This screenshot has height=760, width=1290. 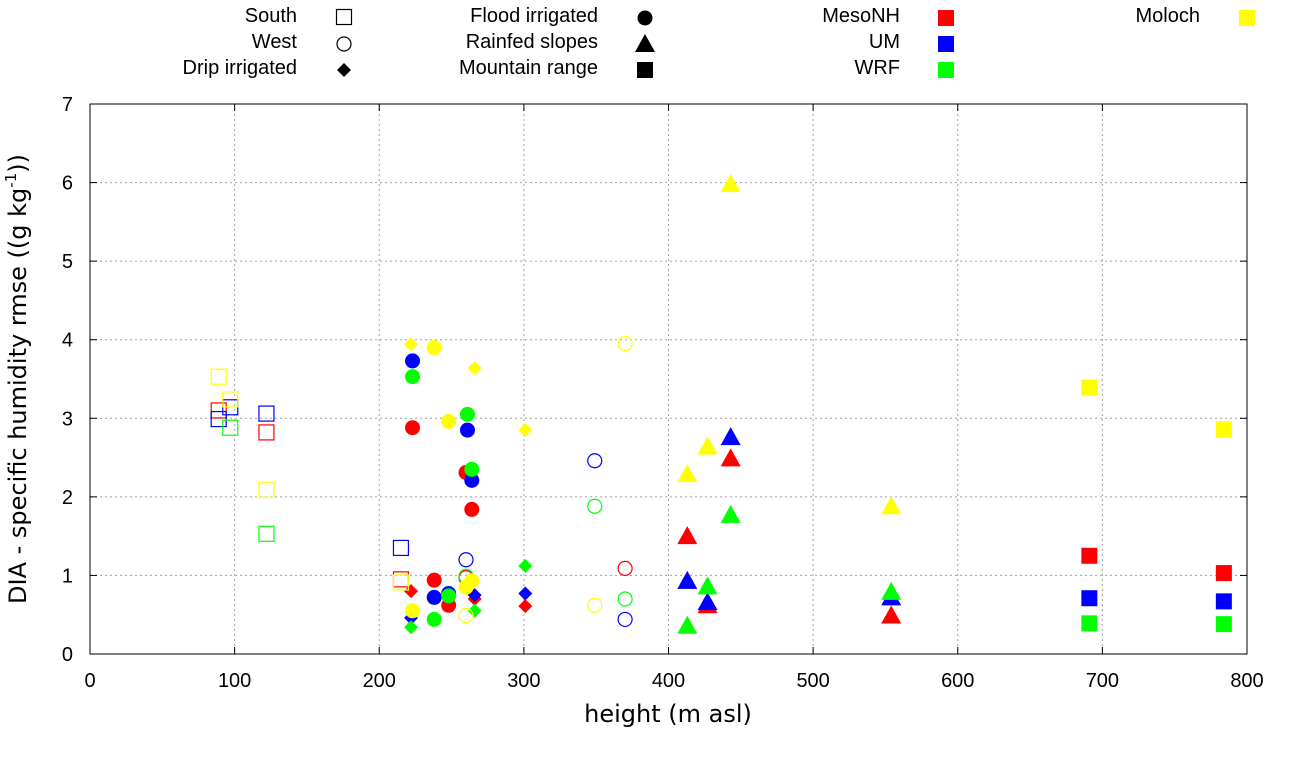 I want to click on legend-swatch-mesonh, so click(x=946, y=18).